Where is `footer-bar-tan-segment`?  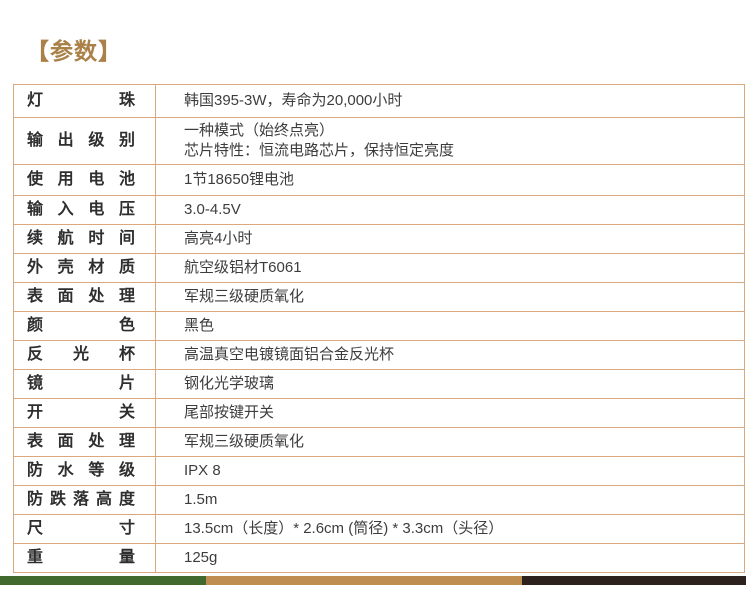
footer-bar-tan-segment is located at coordinates (364, 580).